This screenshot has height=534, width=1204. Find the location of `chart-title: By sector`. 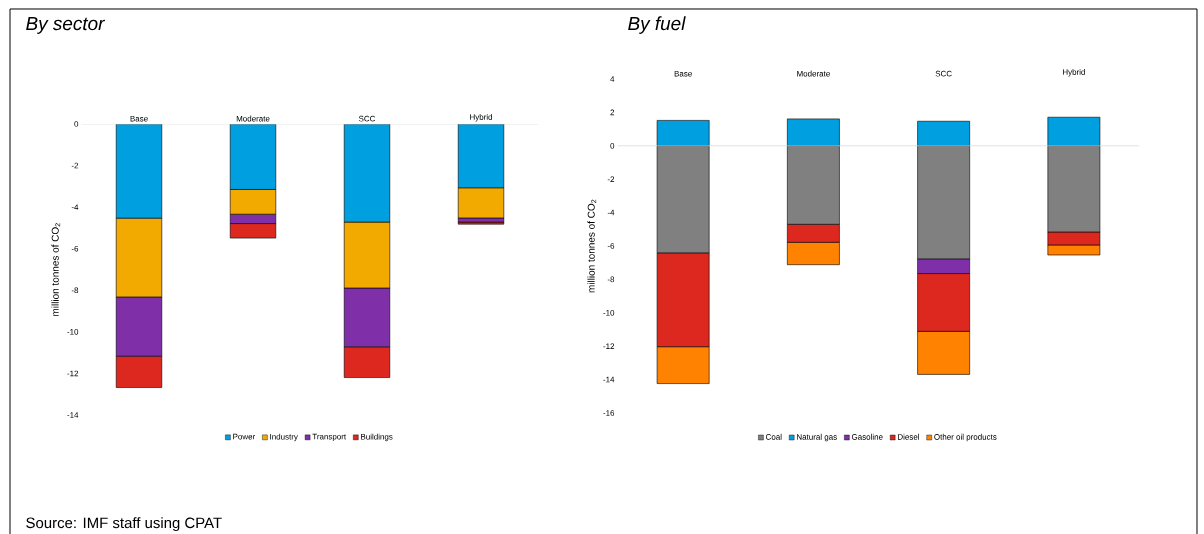

chart-title: By sector is located at coordinates (66, 25).